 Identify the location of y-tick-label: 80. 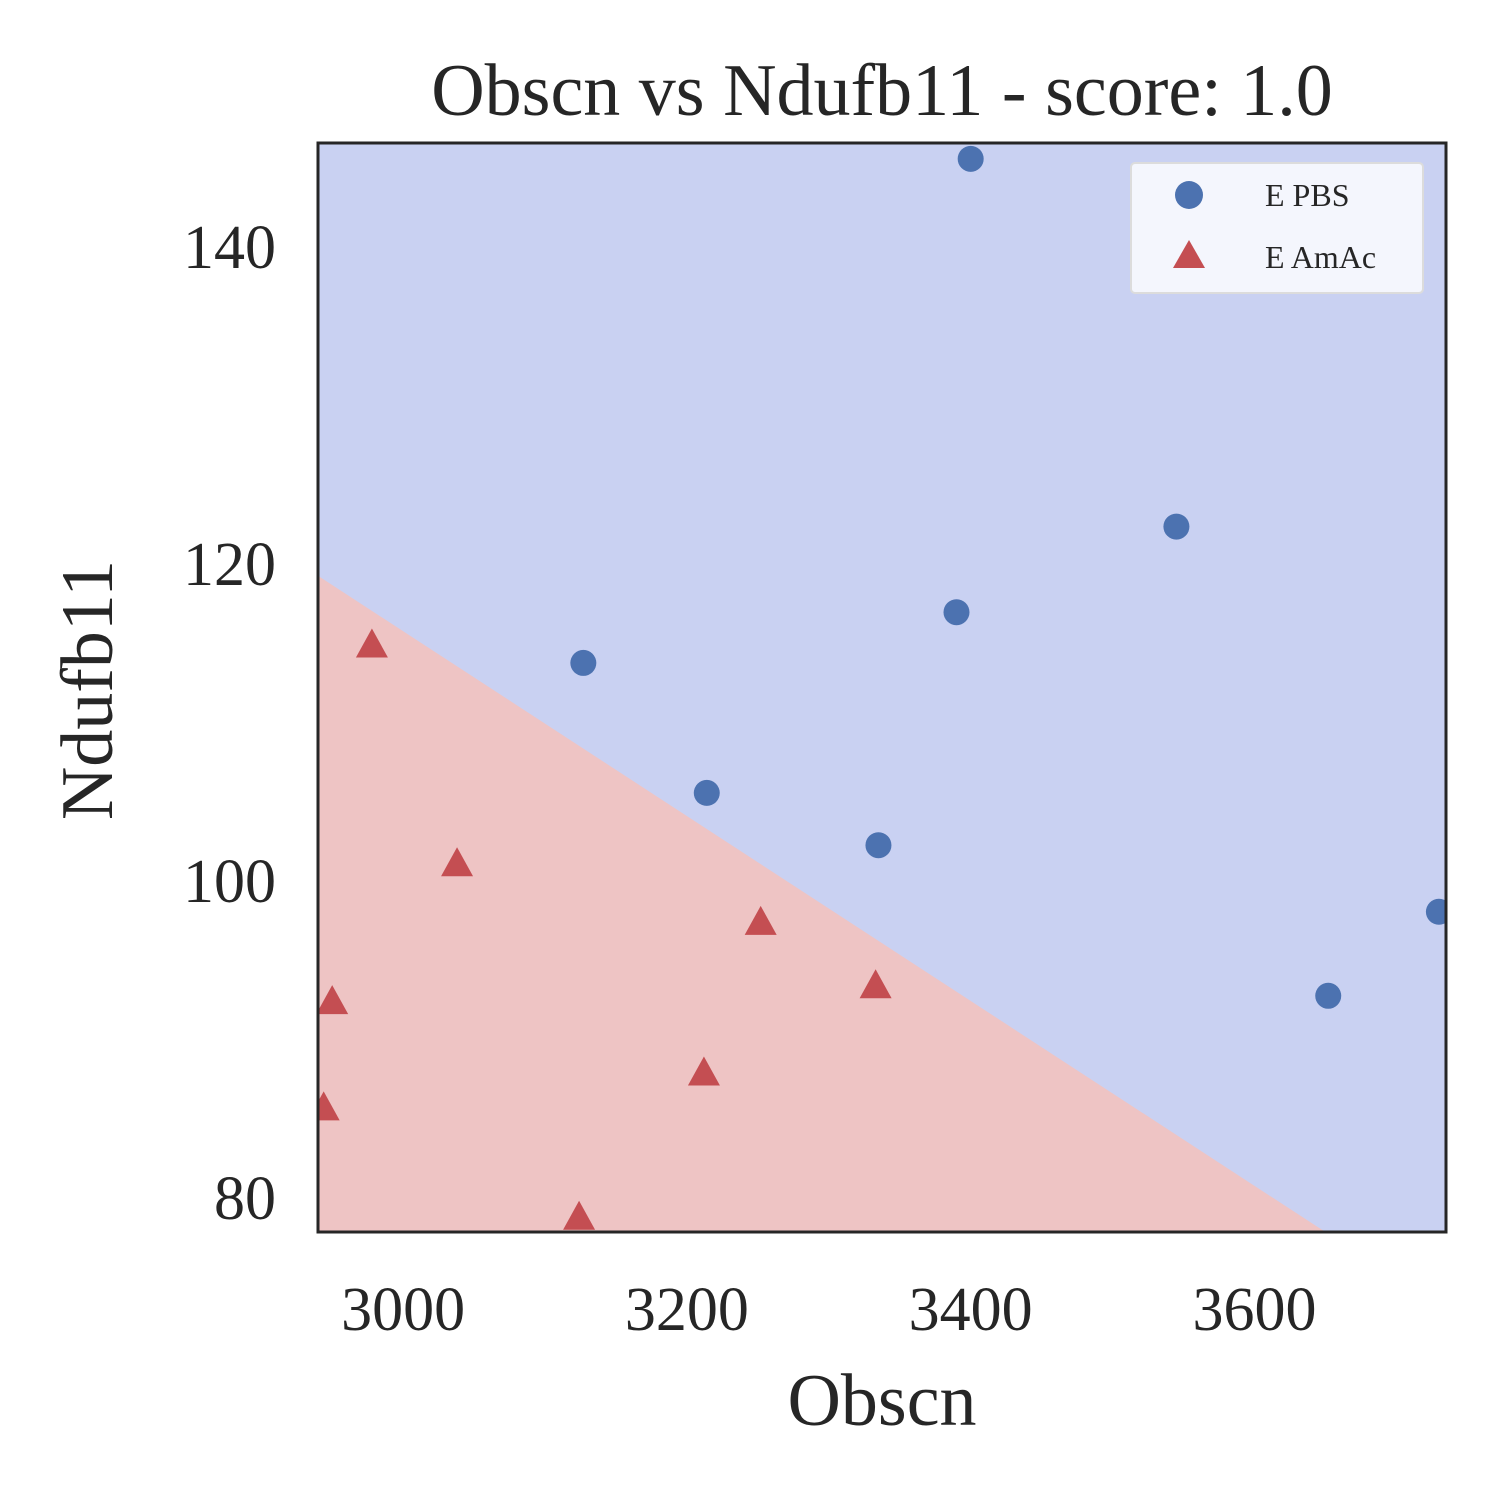
(245, 1199).